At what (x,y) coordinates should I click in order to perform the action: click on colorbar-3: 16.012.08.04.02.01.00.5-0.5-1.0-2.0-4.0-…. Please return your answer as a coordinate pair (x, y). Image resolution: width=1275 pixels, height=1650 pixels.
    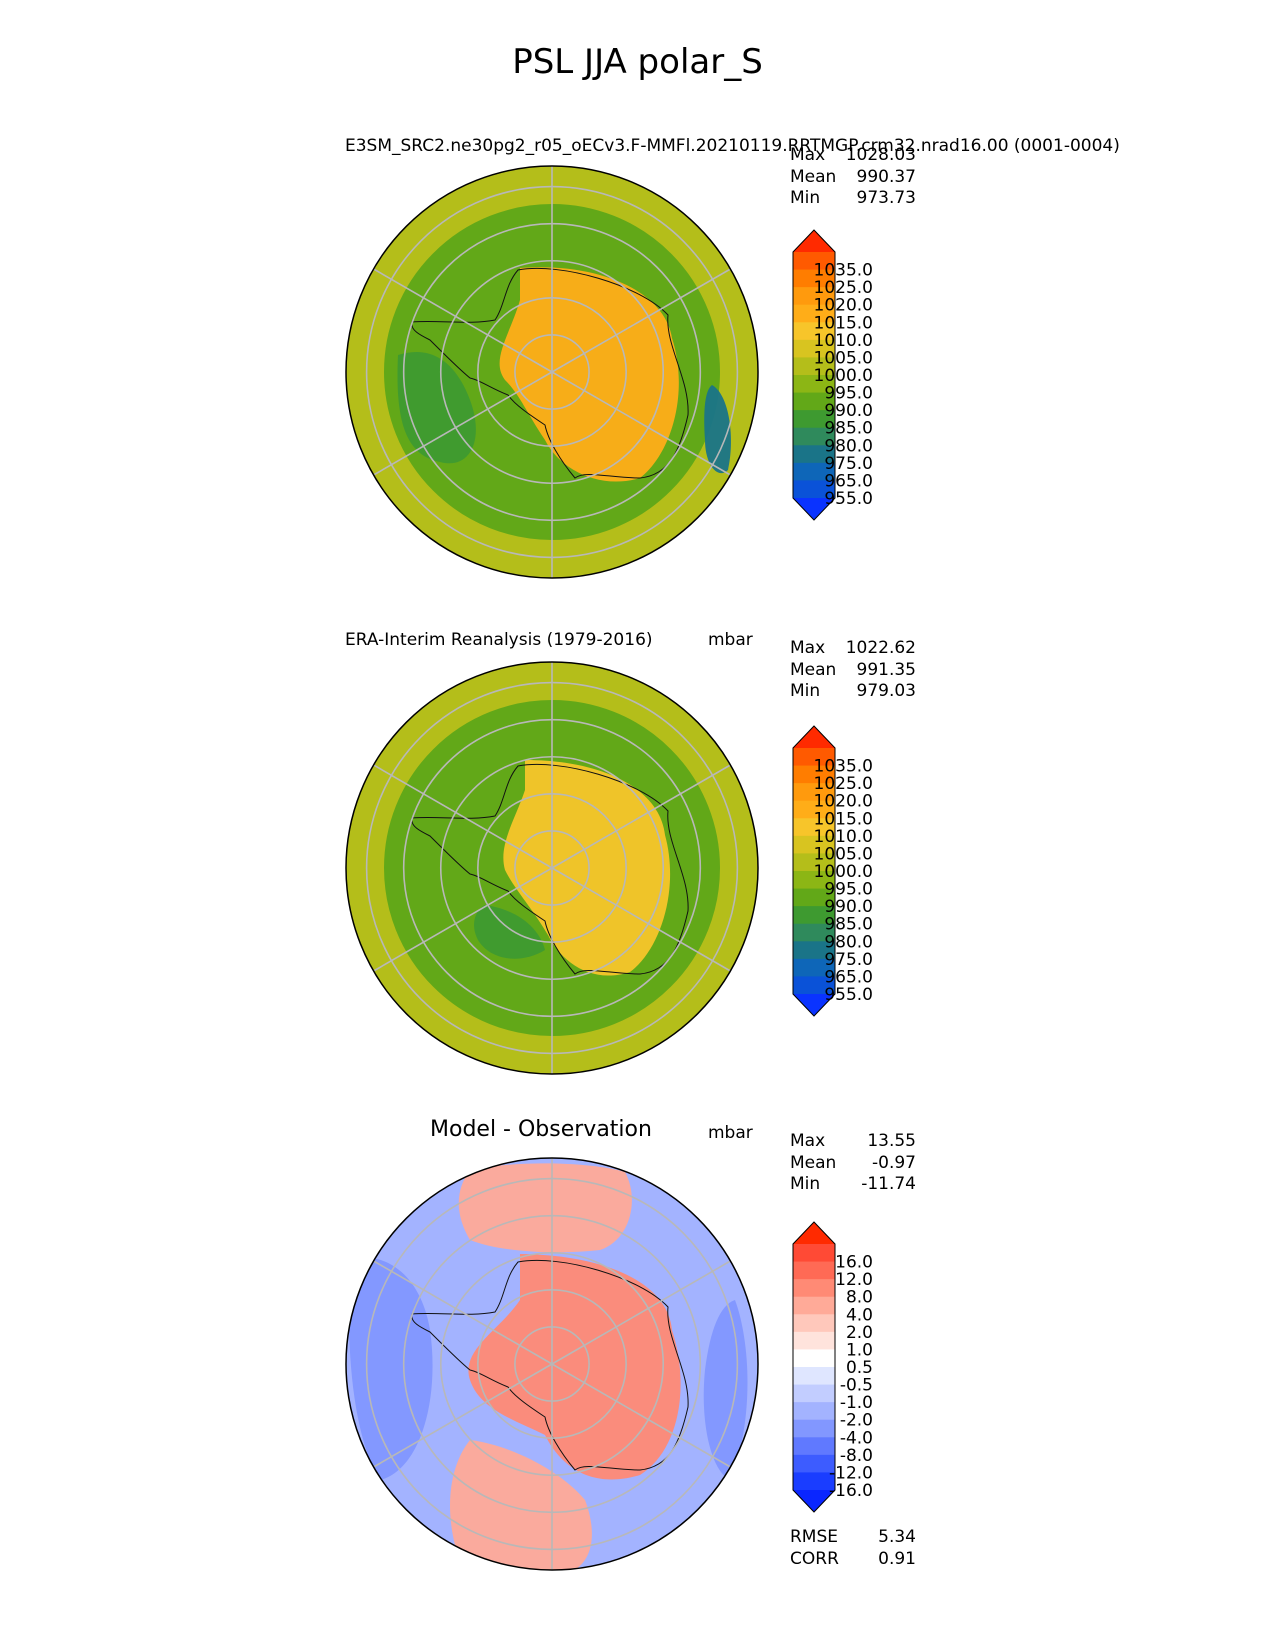
    Looking at the image, I should click on (832, 1367).